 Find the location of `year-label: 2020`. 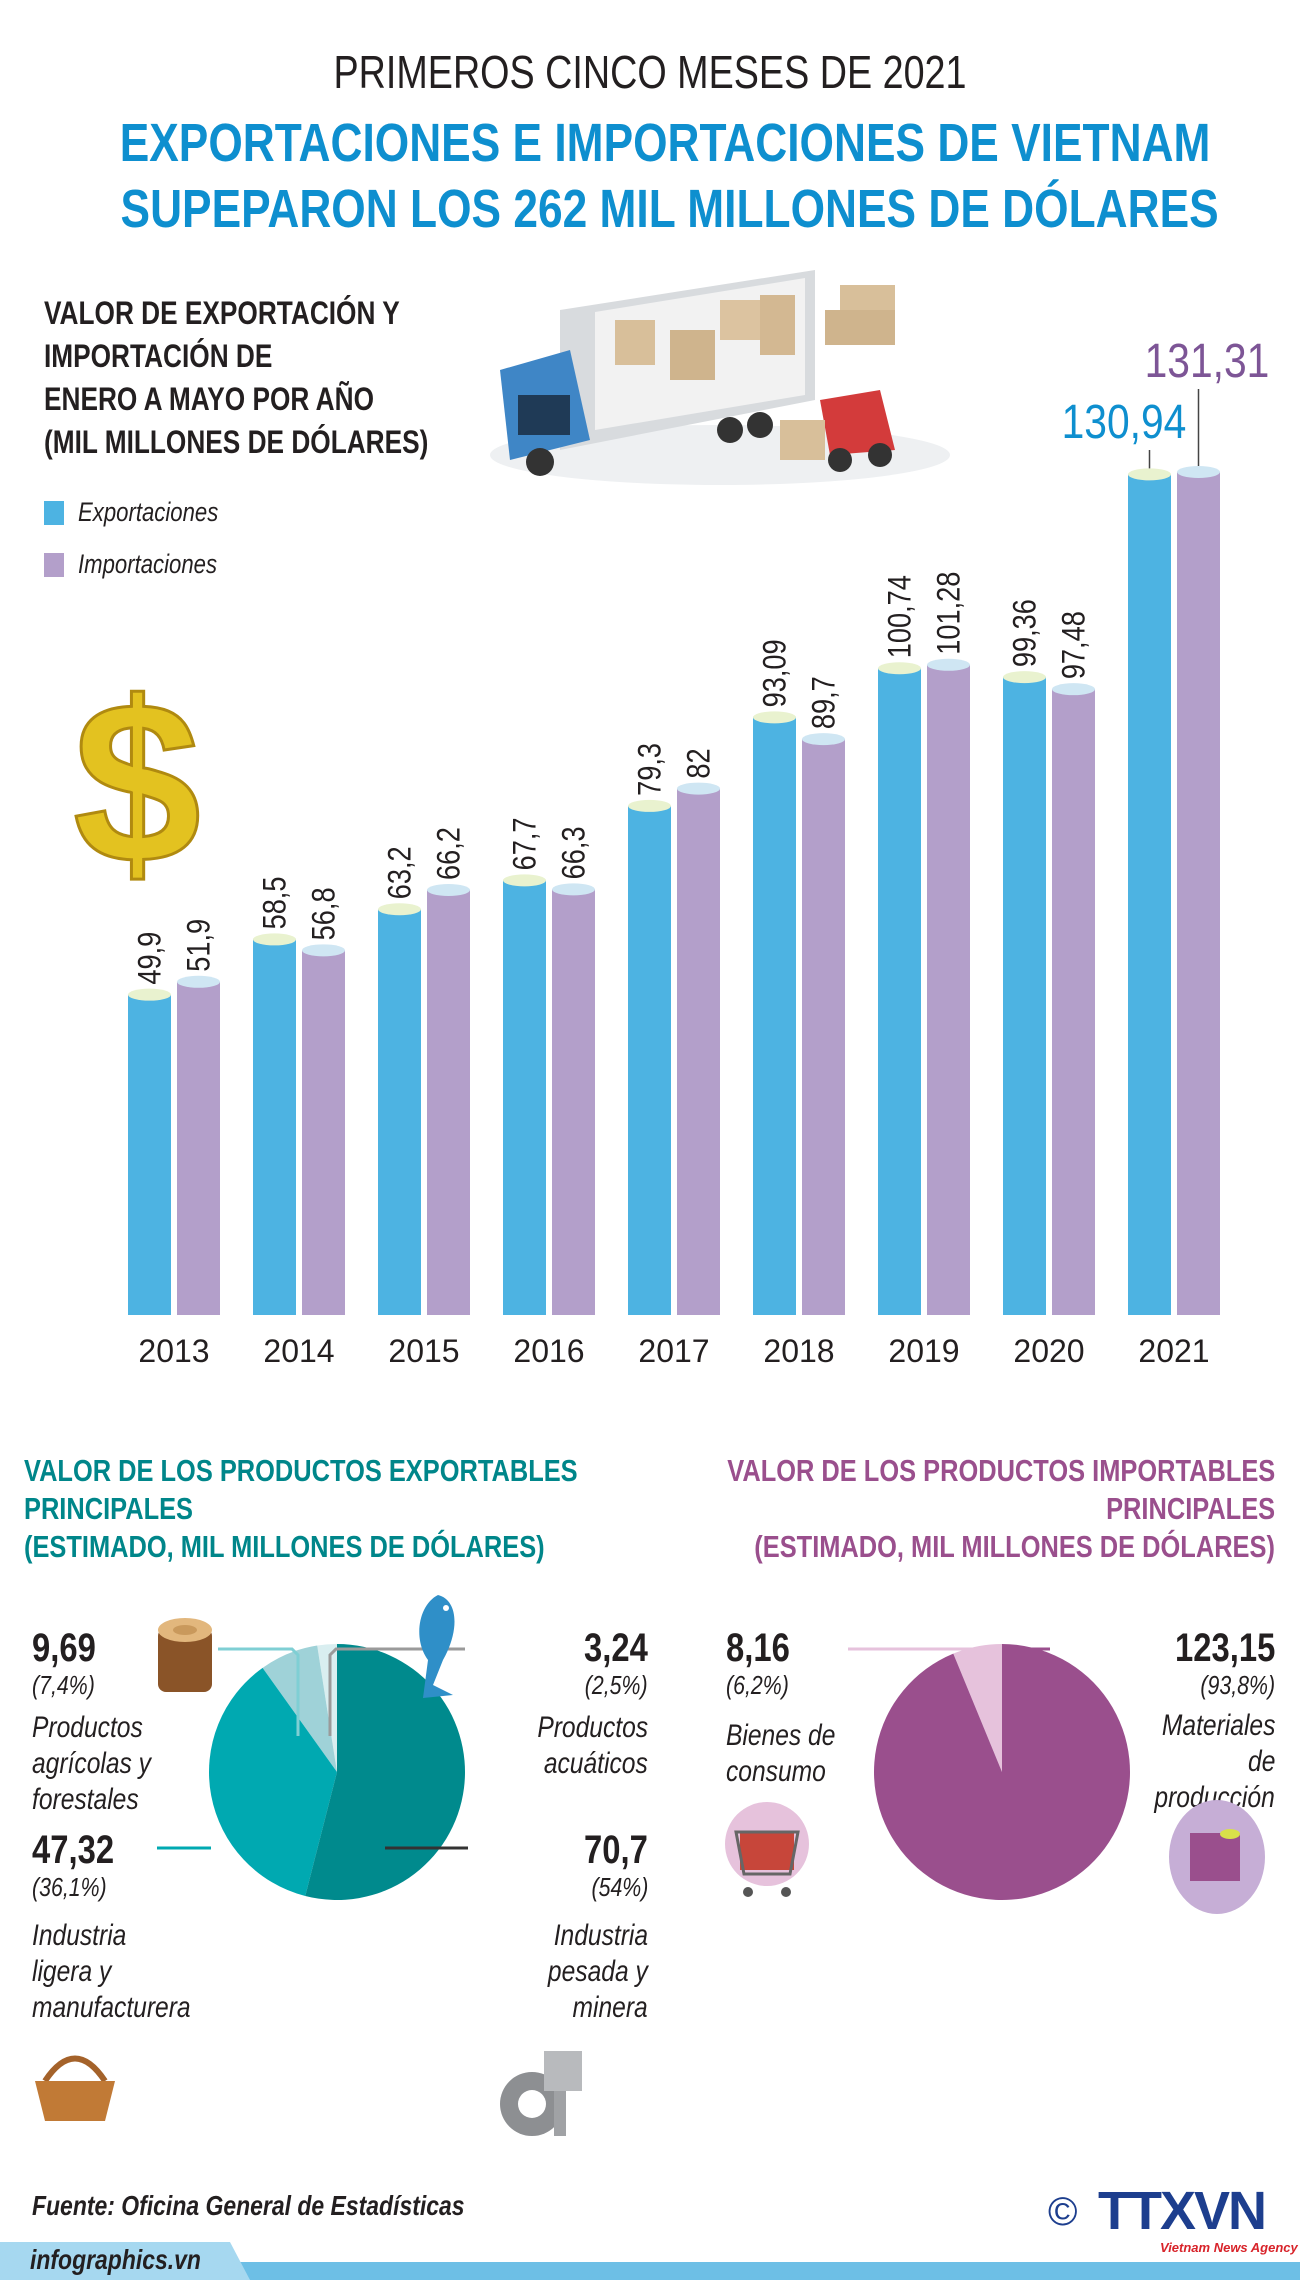

year-label: 2020 is located at coordinates (1048, 1351).